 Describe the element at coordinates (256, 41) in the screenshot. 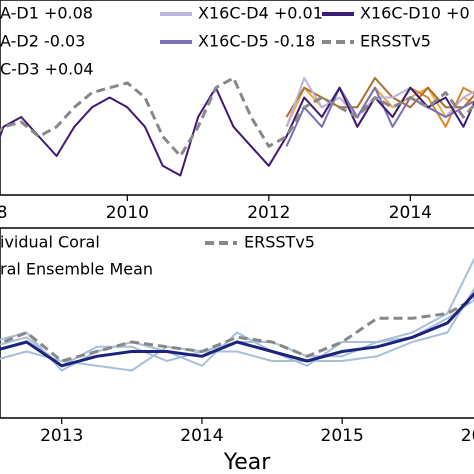

I see `legend-label: X16C-D5 -0.18` at that location.